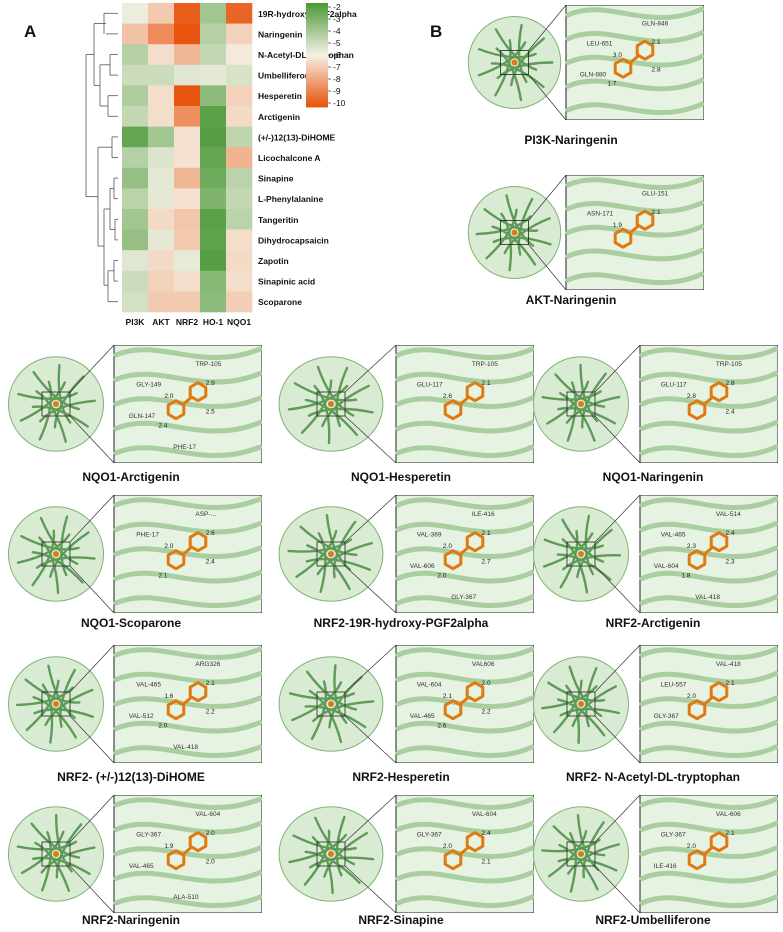  What do you see at coordinates (464, 554) in the screenshot?
I see `binding-site-zoom: ILE-416 VAL-369 VAL-606 GLY-367 2.1 2.0 2.7 2.0` at bounding box center [464, 554].